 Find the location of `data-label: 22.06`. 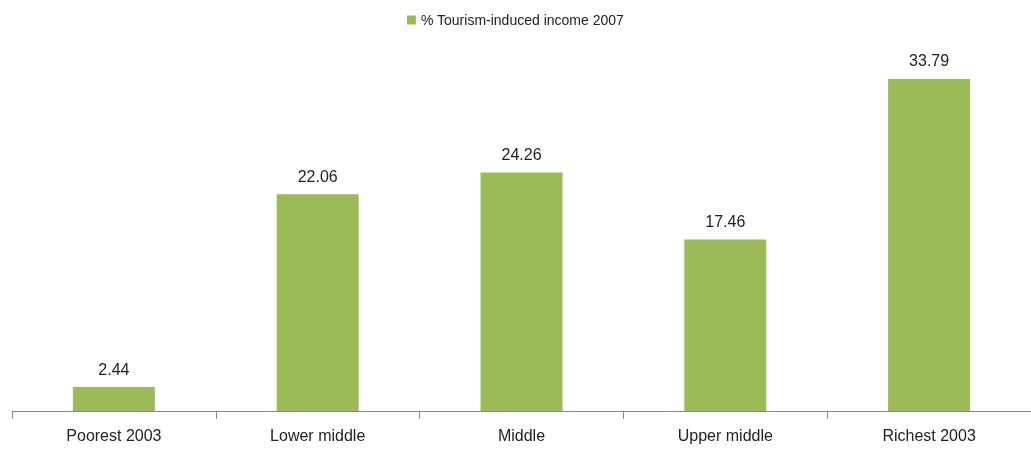

data-label: 22.06 is located at coordinates (317, 176).